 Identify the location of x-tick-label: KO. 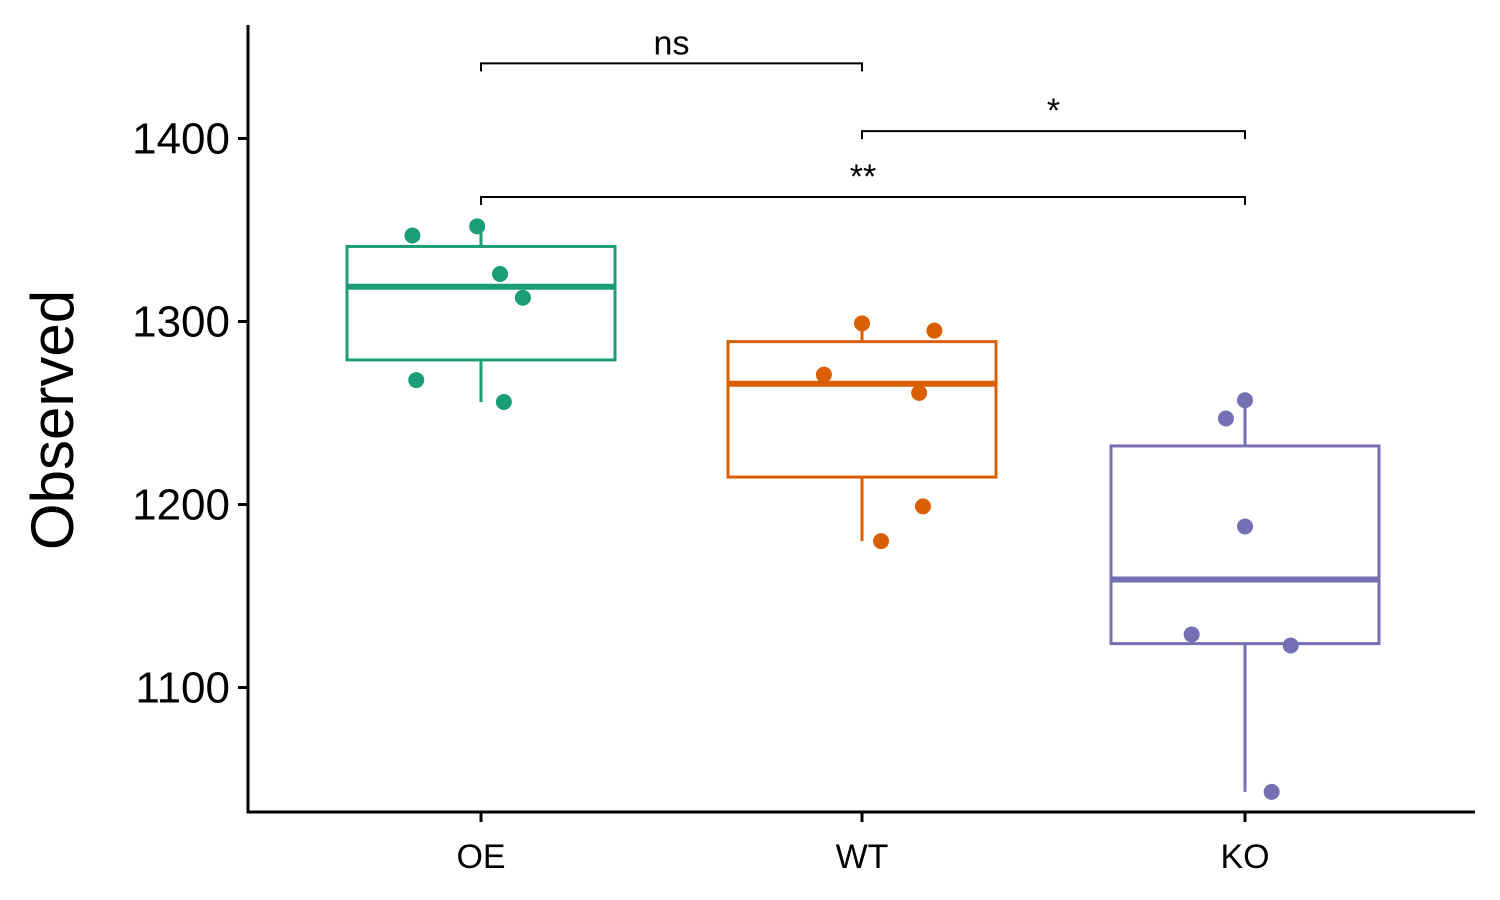
(1244, 857).